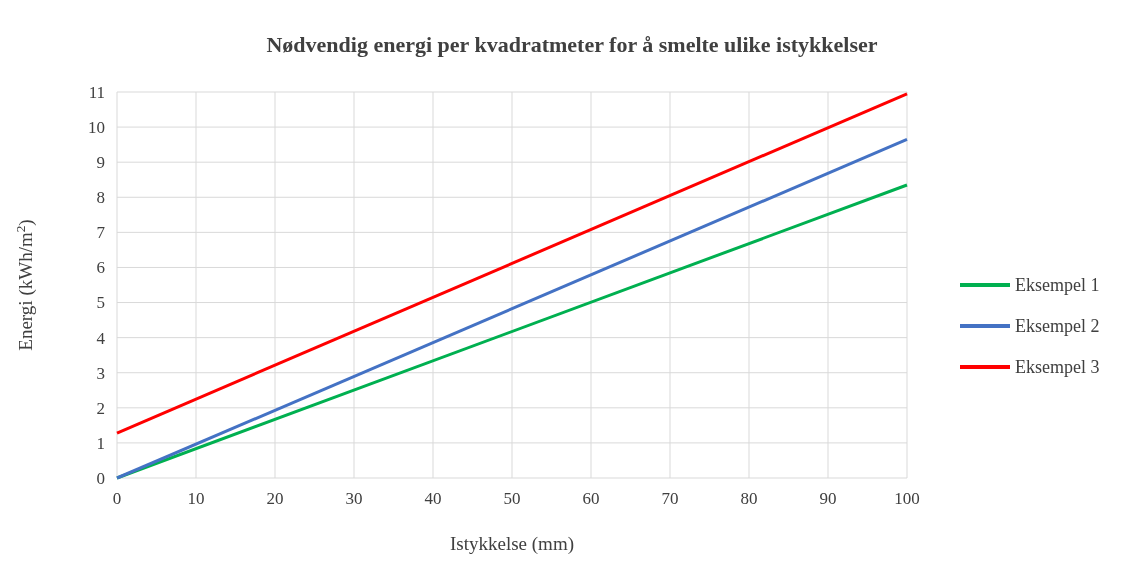 This screenshot has height=579, width=1139. Describe the element at coordinates (100, 373) in the screenshot. I see `y-tick-label: 3` at that location.